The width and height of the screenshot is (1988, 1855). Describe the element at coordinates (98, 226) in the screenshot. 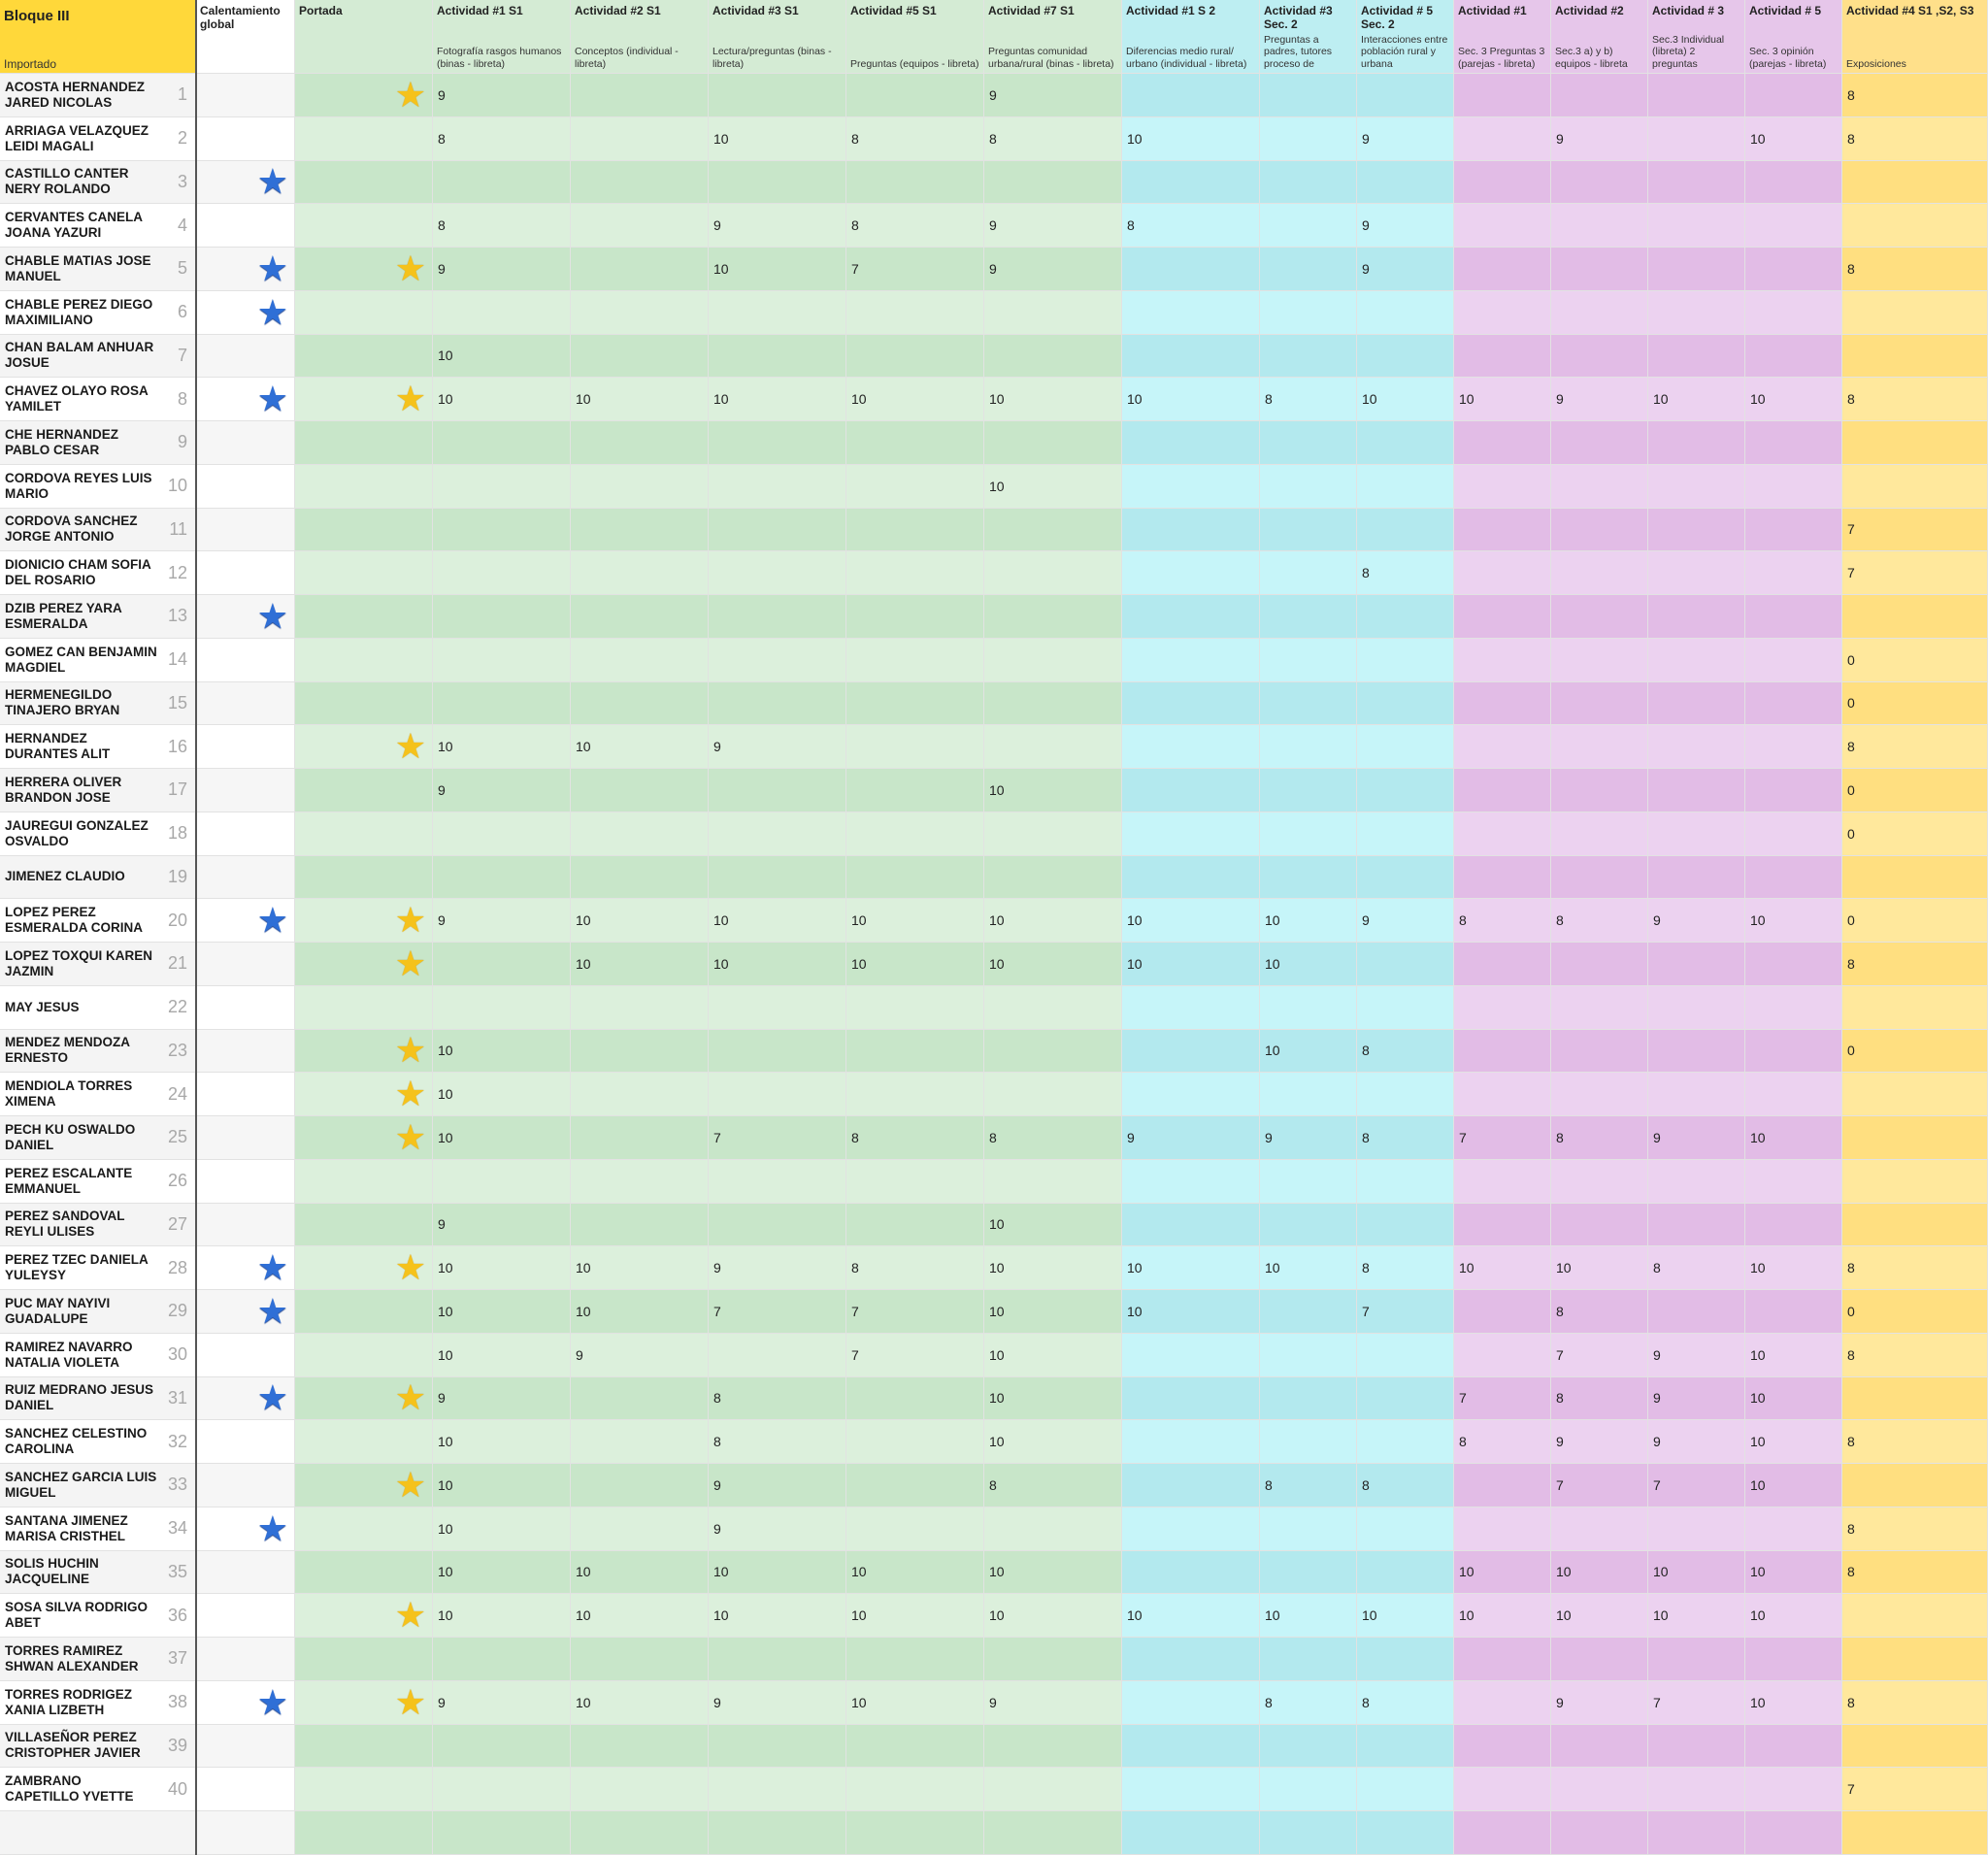

I see `student-name-cell: CERVANTES CANELA JOANA YAZURI 4` at that location.